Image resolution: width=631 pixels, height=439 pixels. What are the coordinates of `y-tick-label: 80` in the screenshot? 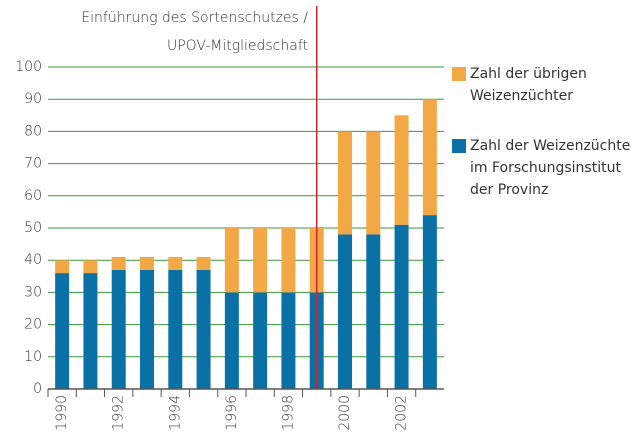 It's located at (33, 131).